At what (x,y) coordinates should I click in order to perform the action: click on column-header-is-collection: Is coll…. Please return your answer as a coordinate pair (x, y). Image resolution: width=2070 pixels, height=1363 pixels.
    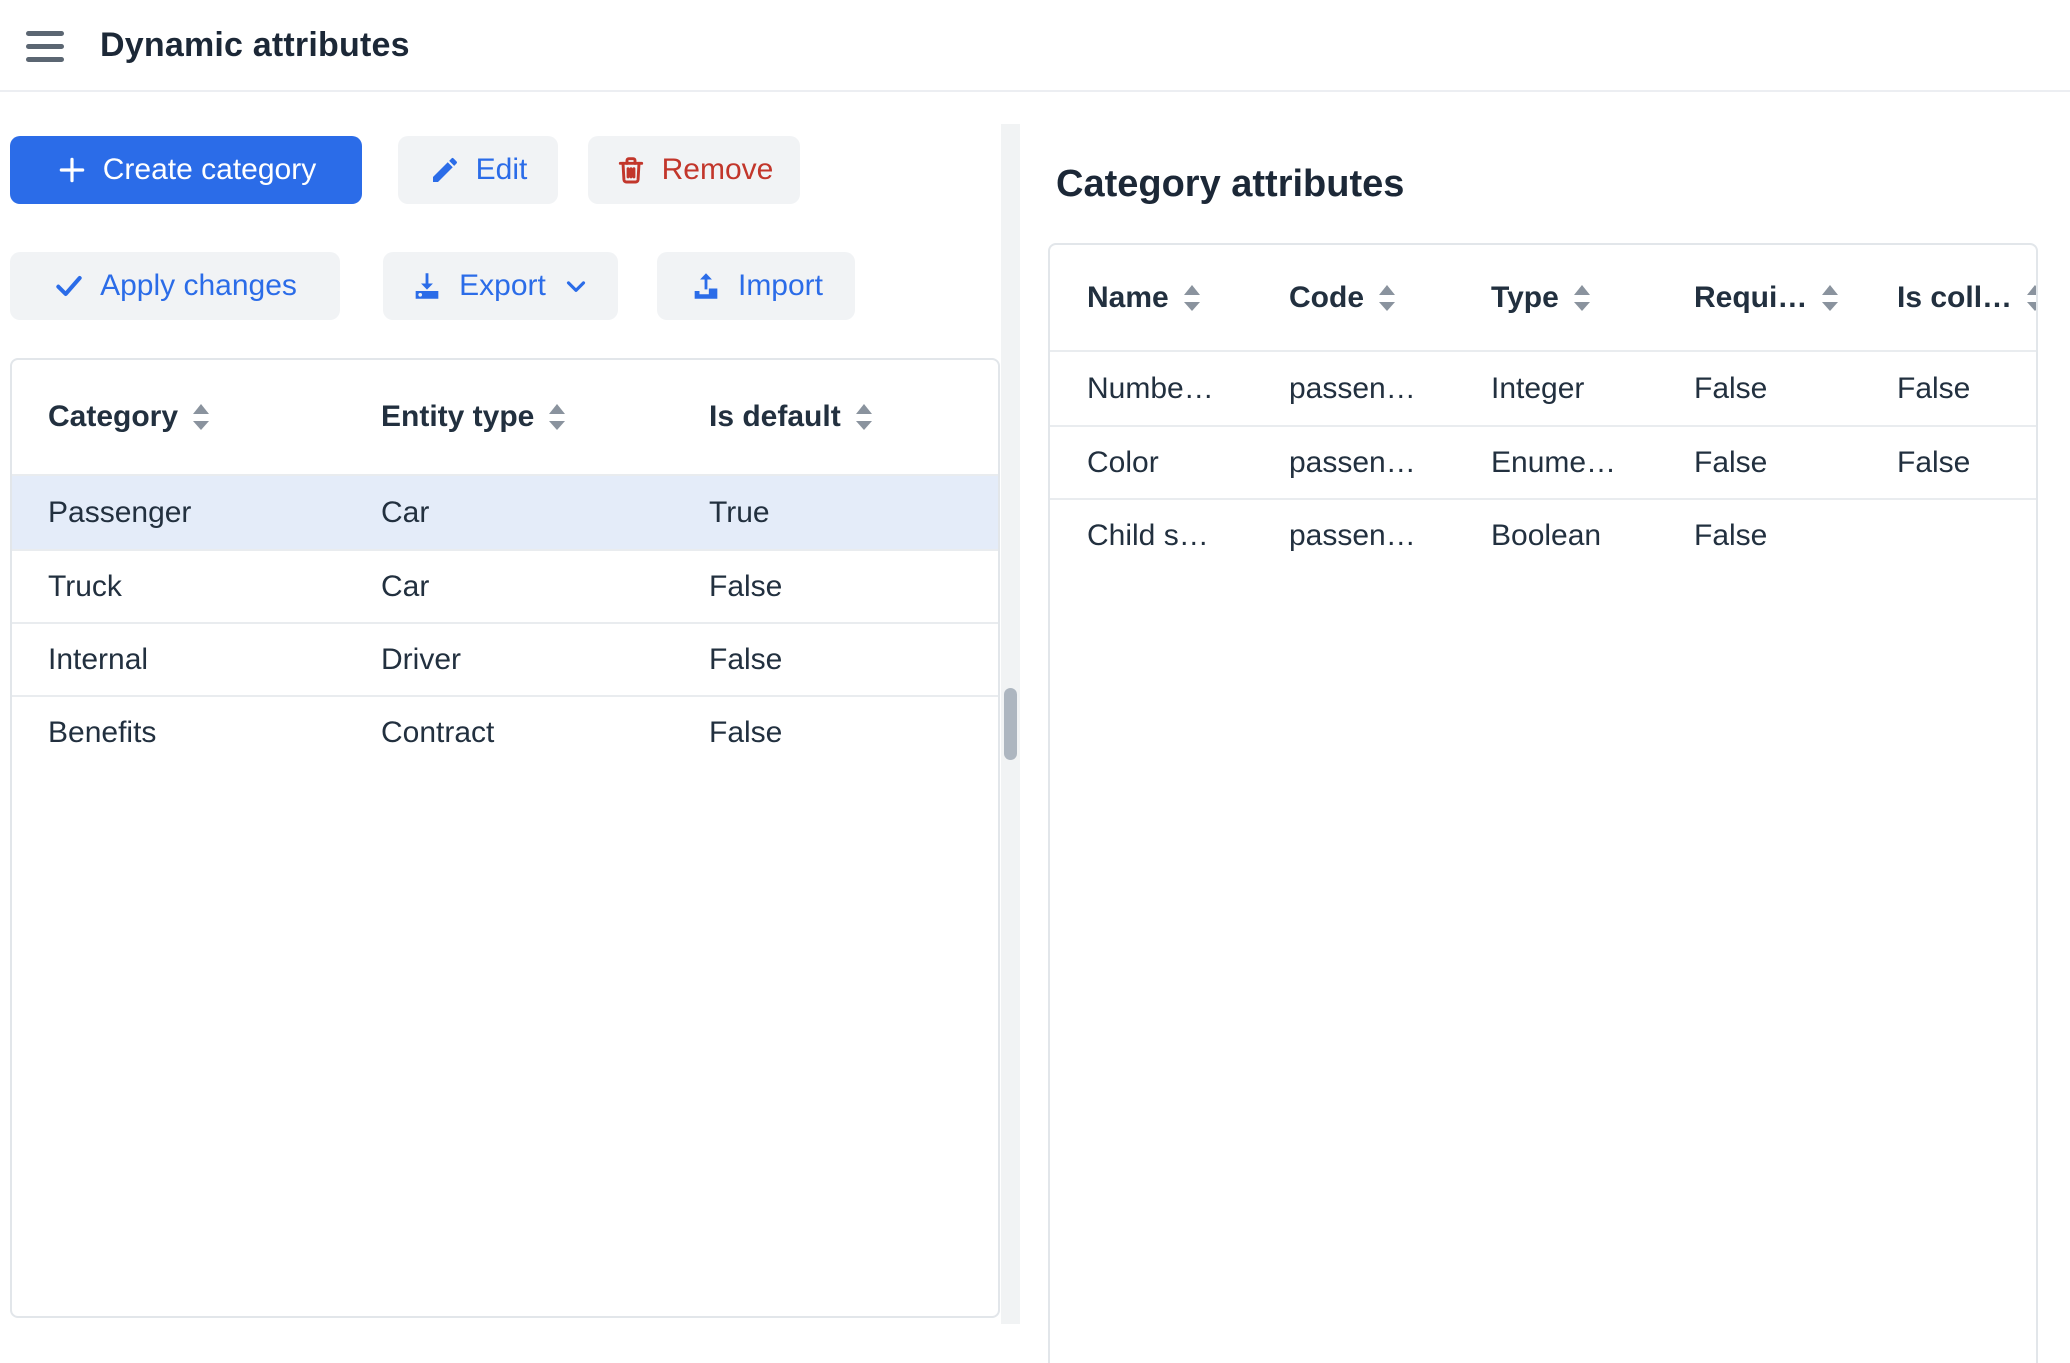
    Looking at the image, I should click on (1966, 298).